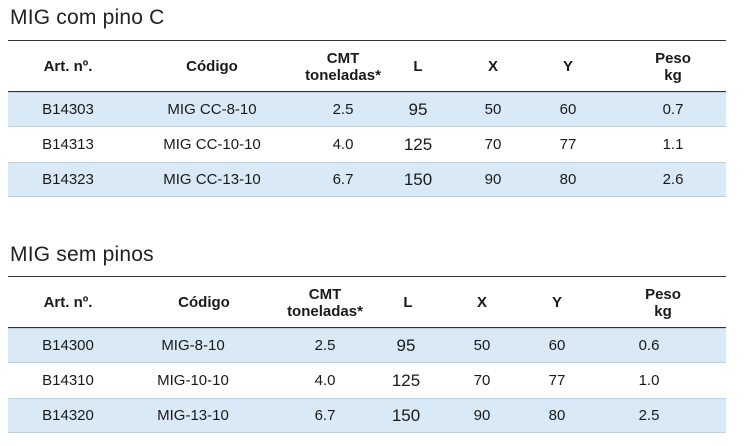 The image size is (746, 446). I want to click on cell-codigo: MIG-13-10, so click(193, 415).